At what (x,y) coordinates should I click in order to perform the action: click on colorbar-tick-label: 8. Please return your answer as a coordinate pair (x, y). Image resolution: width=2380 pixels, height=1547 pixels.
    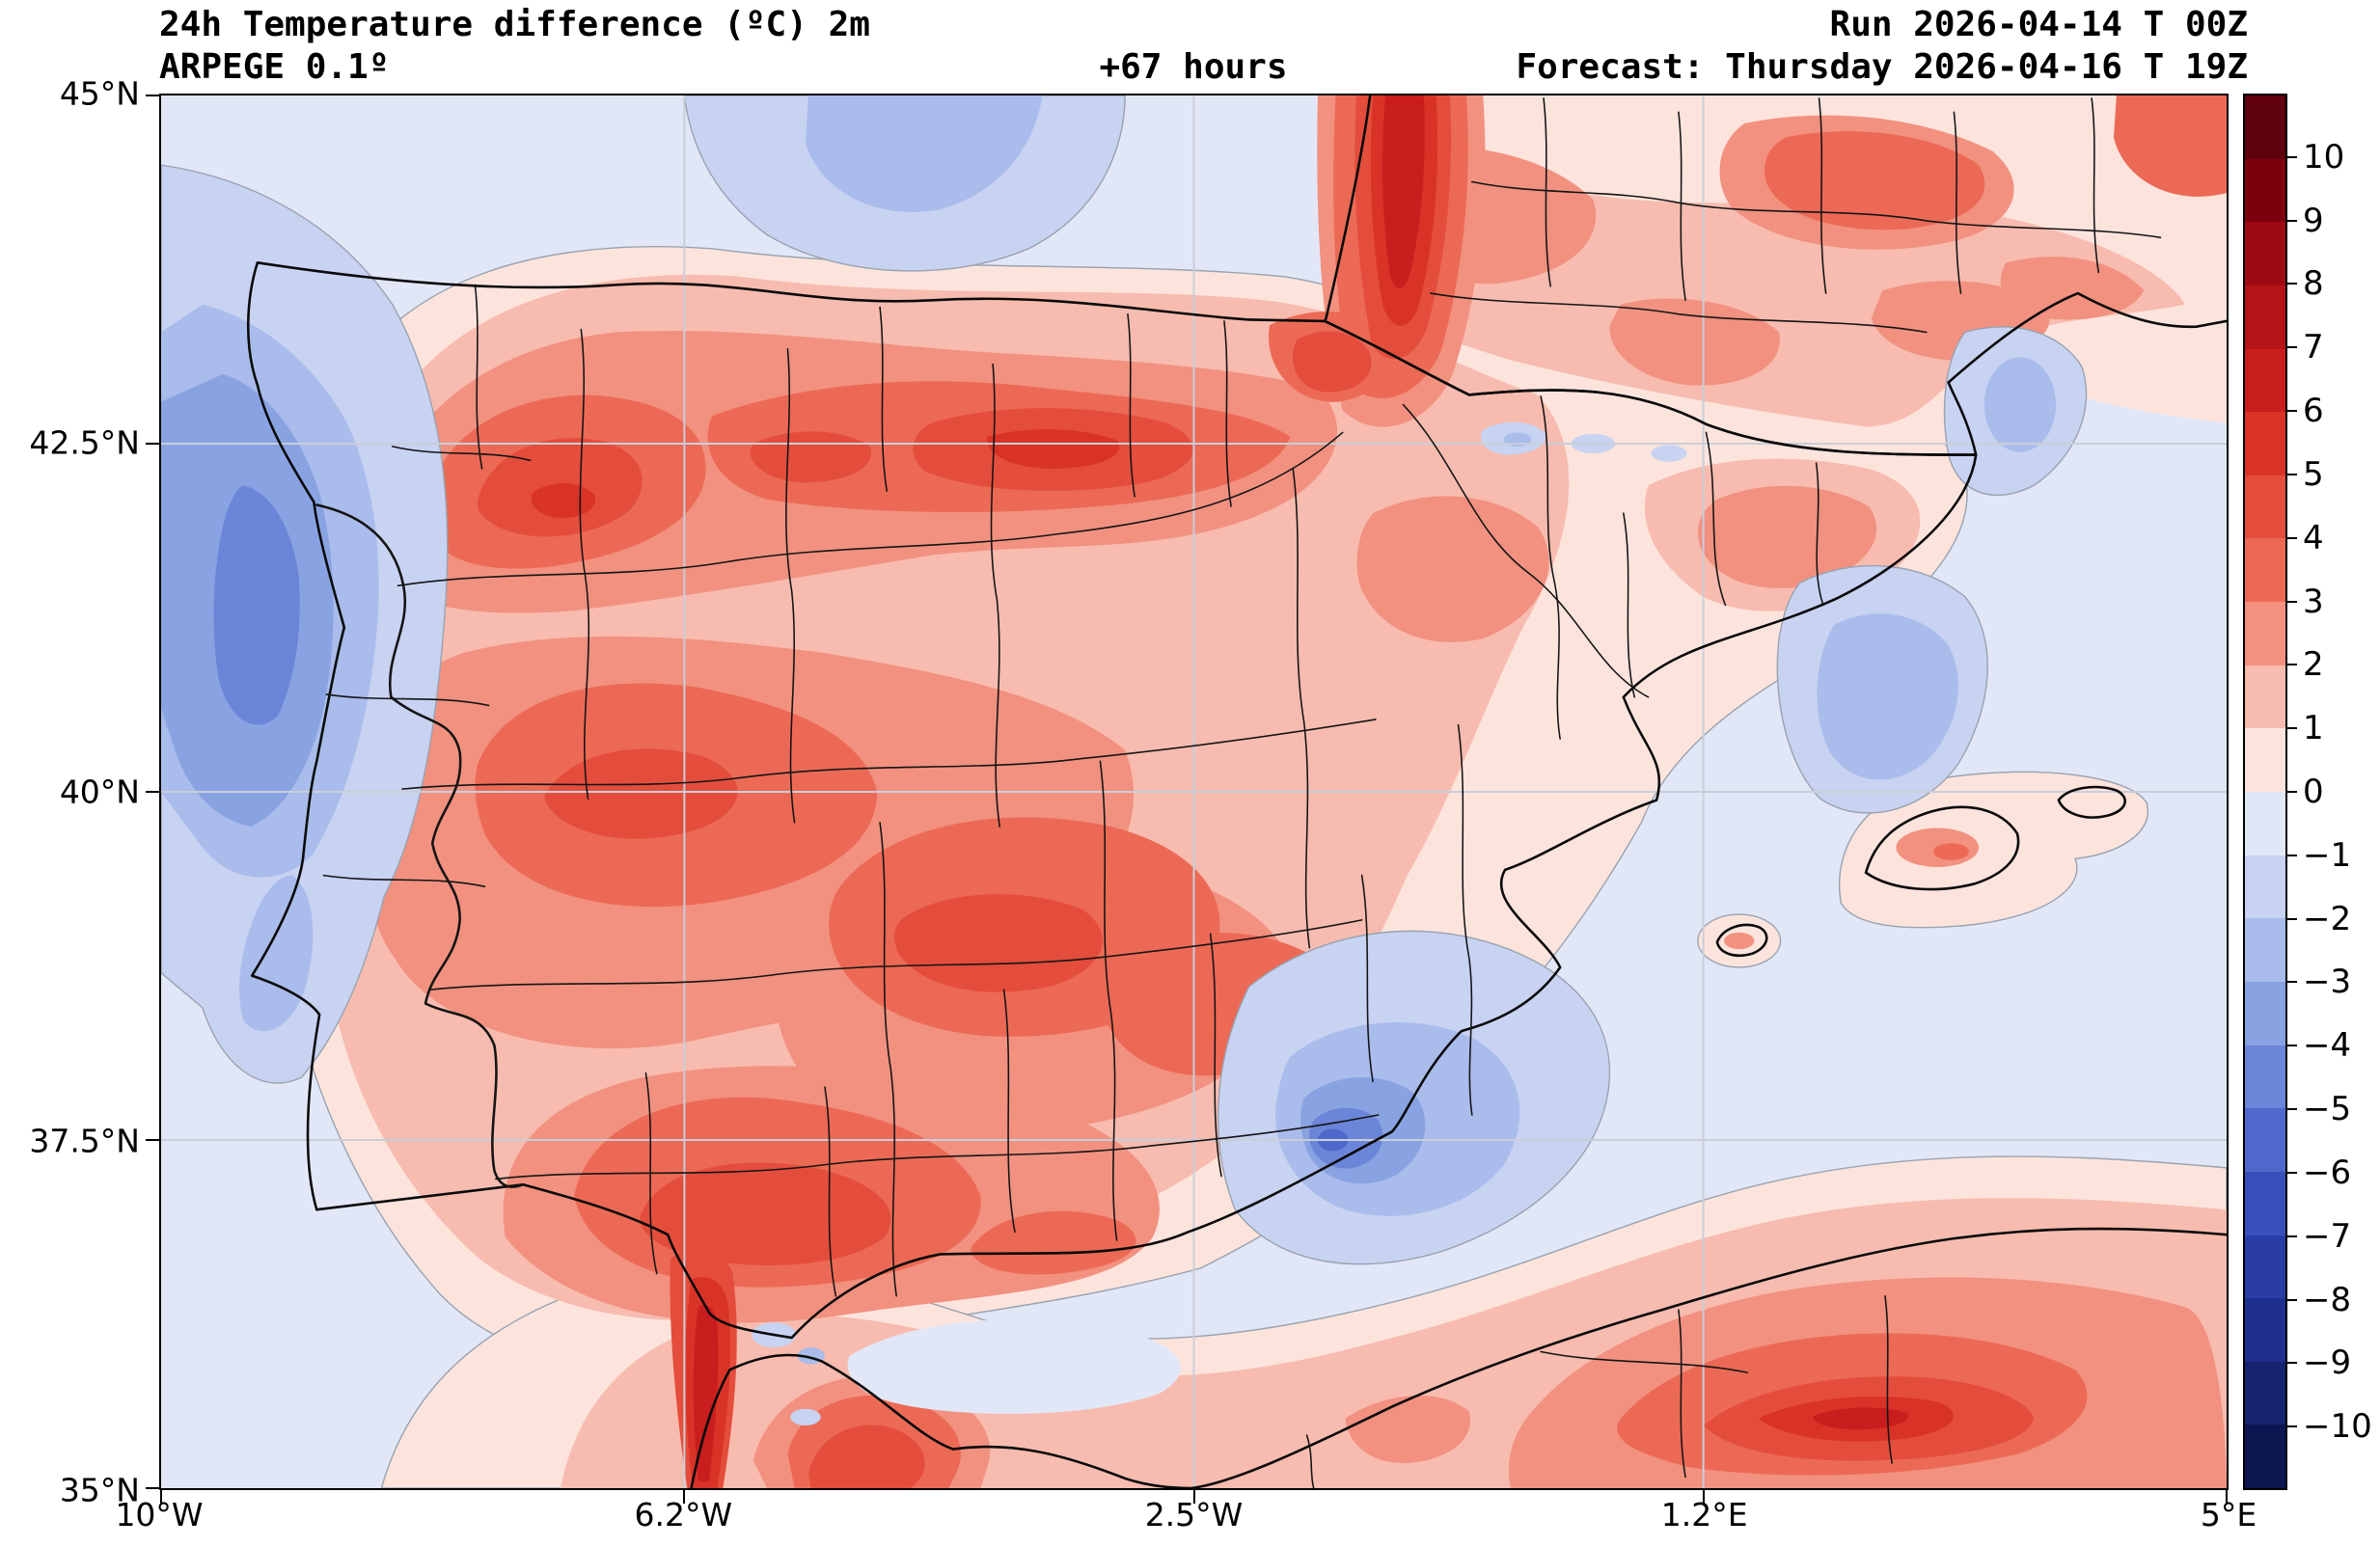
    Looking at the image, I should click on (2314, 284).